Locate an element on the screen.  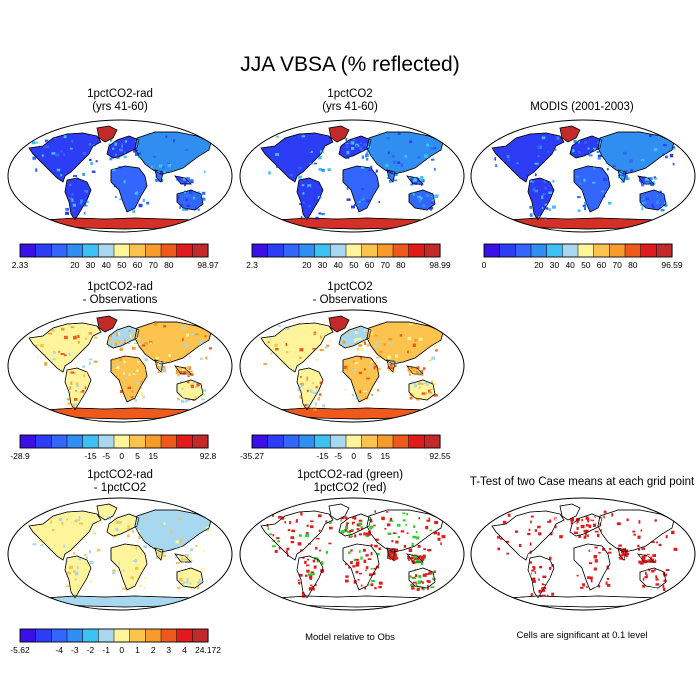
panel-2-title: 1pctCO2 (yrs 41-60) is located at coordinates (350, 101).